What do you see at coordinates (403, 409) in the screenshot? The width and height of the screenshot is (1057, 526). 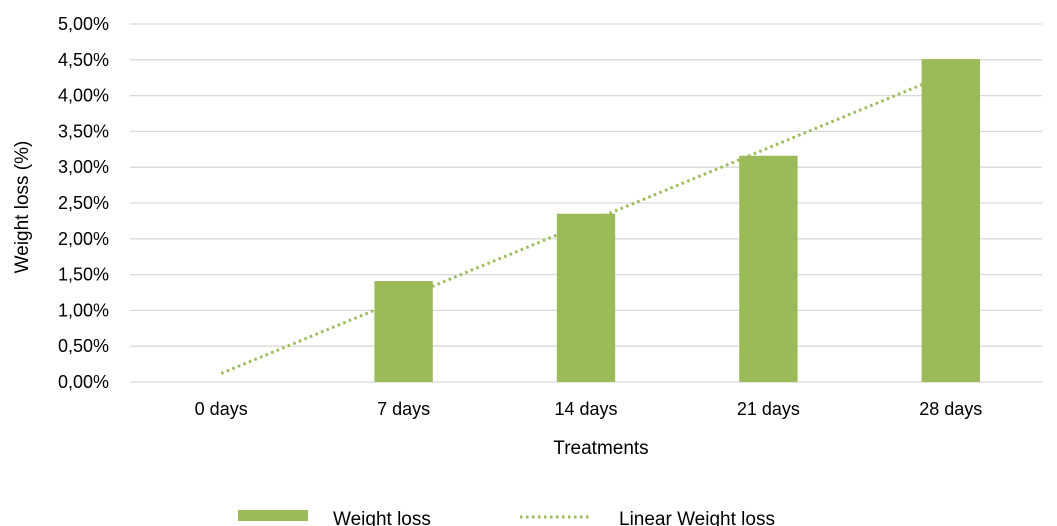 I see `x-tick-label: 7 days` at bounding box center [403, 409].